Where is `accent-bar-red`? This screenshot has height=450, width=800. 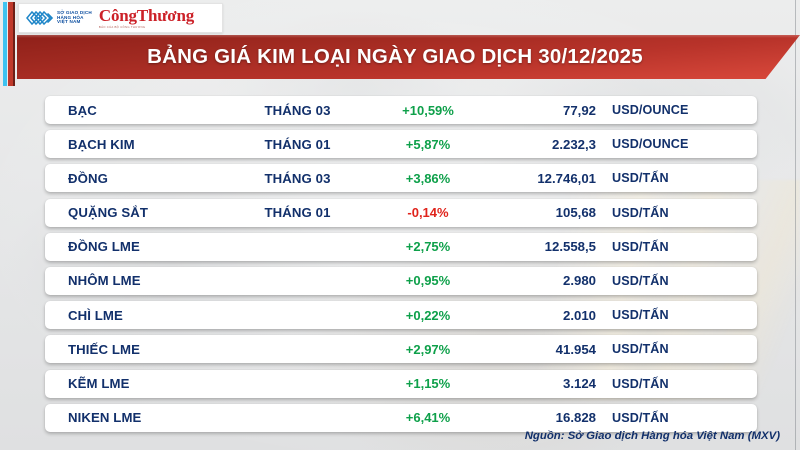 accent-bar-red is located at coordinates (10, 44).